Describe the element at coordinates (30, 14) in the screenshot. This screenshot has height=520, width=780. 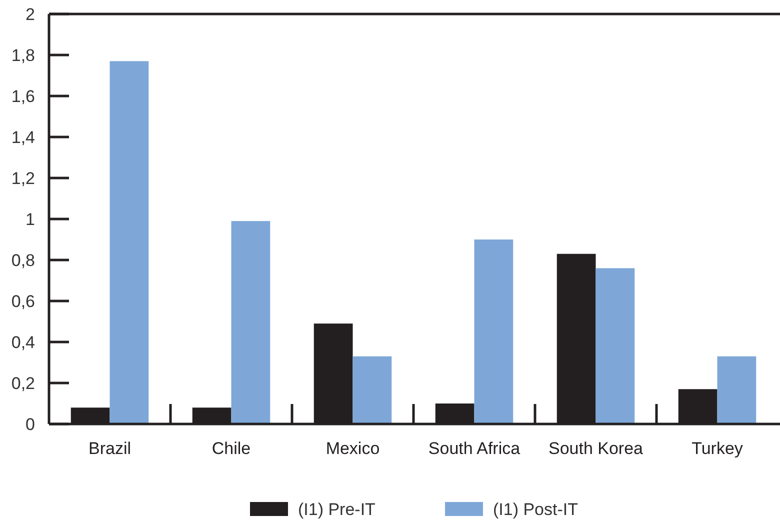
I see `y-tick-label: 2` at that location.